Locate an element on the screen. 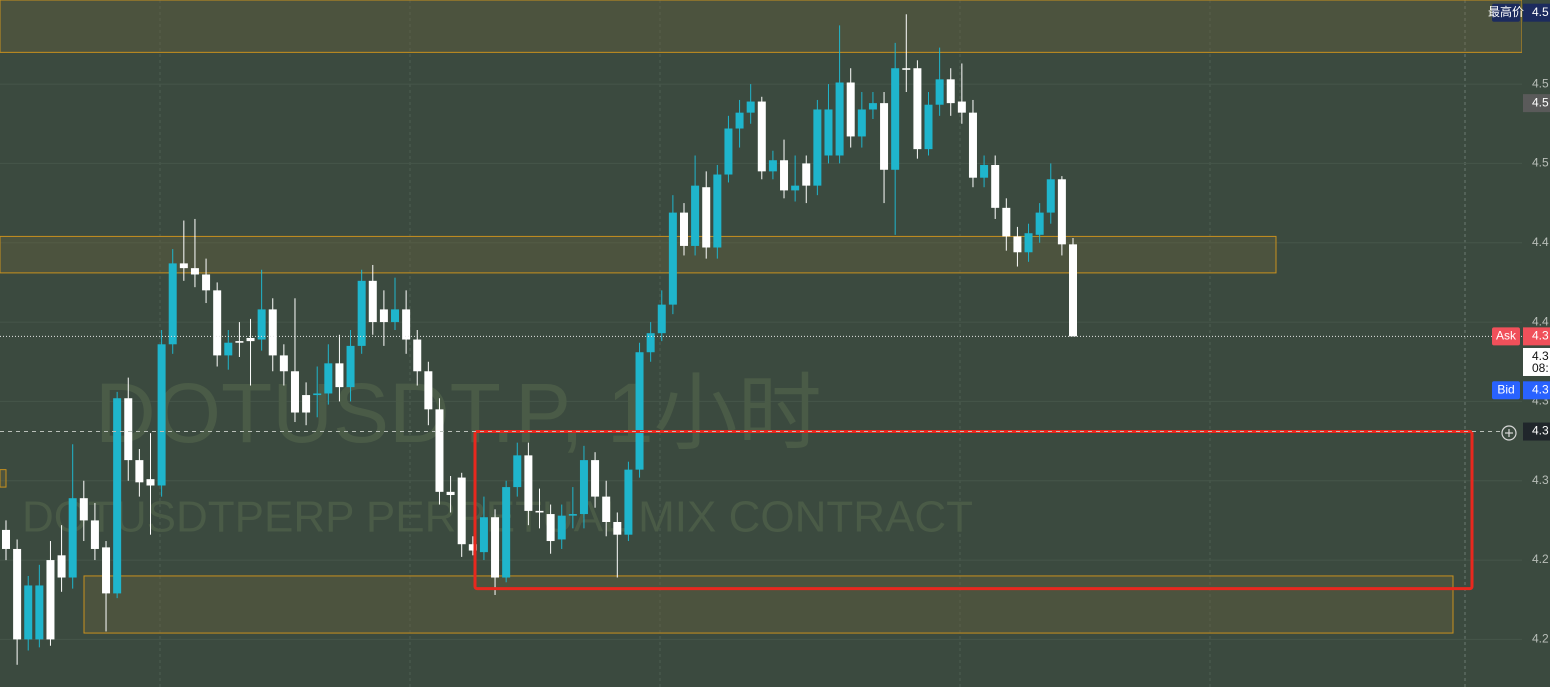  crosshair-button is located at coordinates (1509, 433).